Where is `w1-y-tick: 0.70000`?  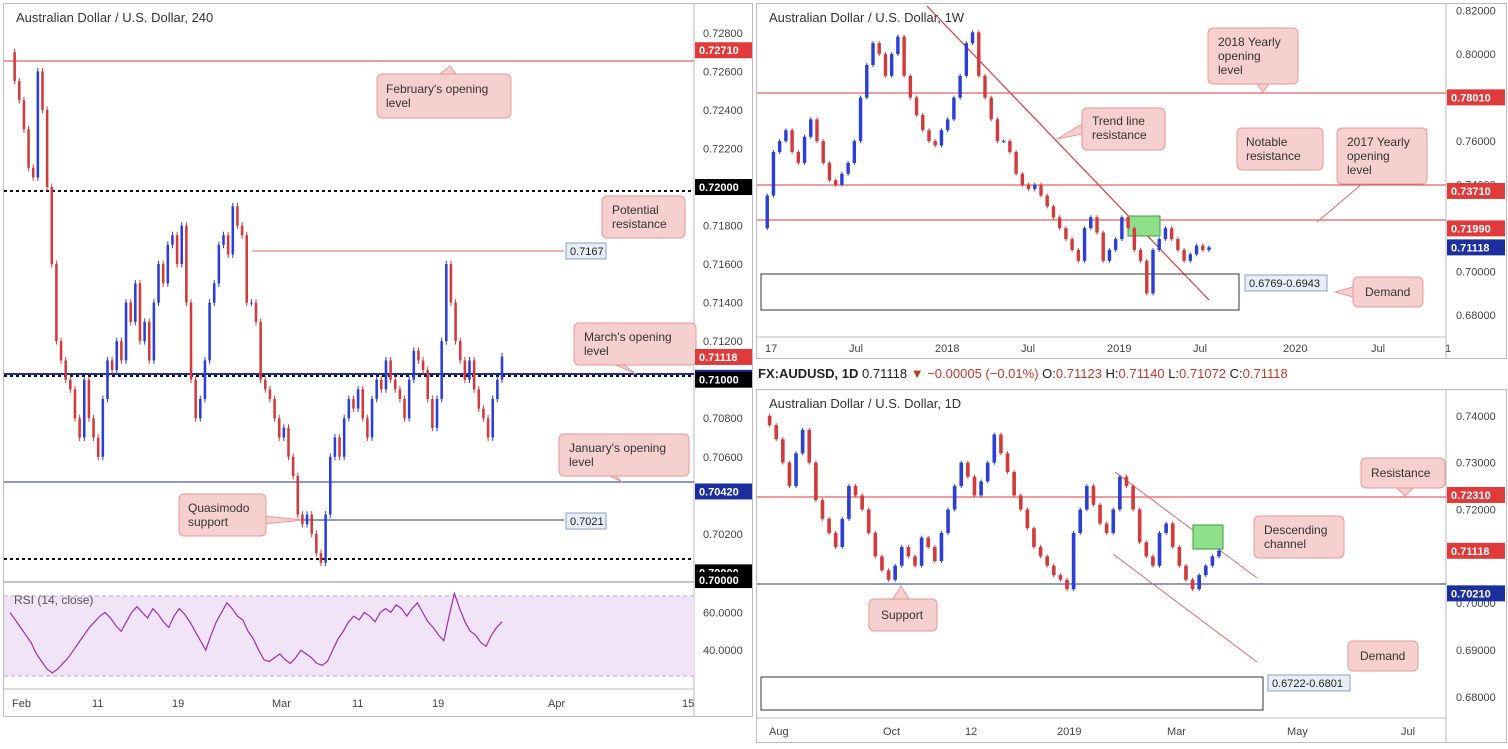
w1-y-tick: 0.70000 is located at coordinates (1476, 273).